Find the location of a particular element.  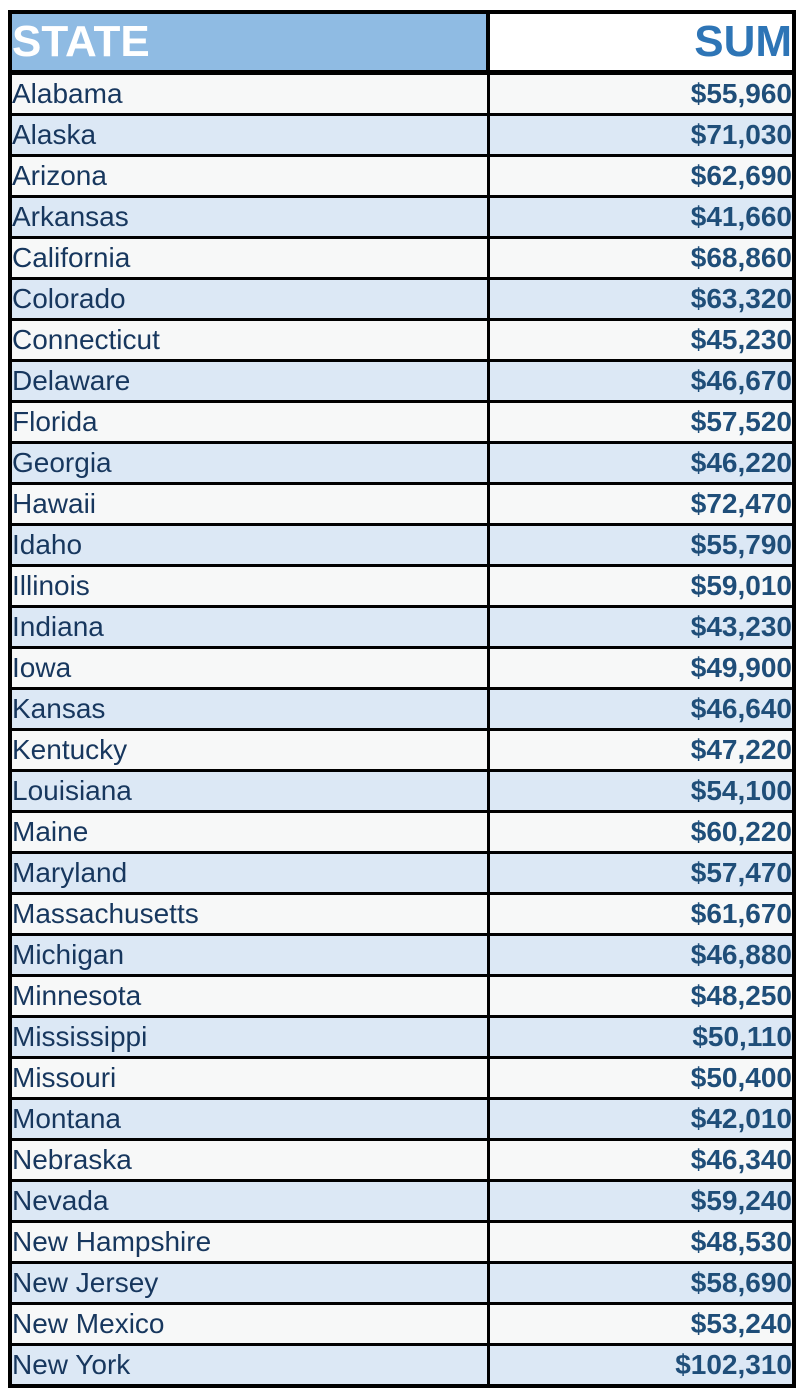

state-cell: Alabama is located at coordinates (249, 93).